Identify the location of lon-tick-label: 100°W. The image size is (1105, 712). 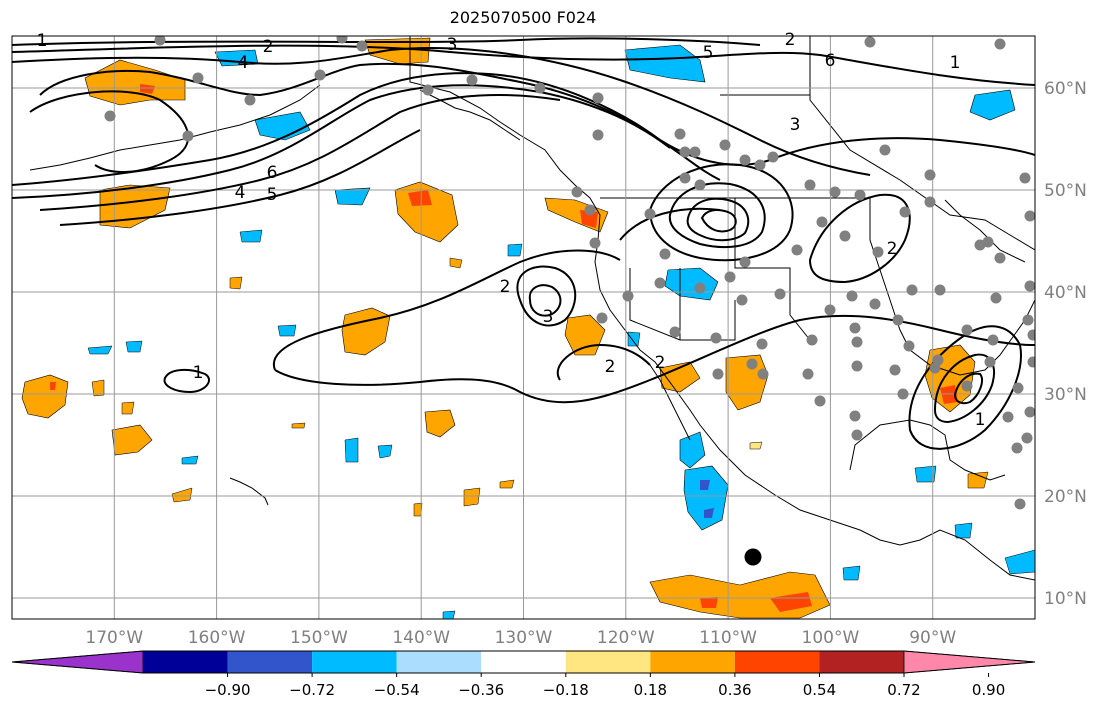
(831, 638).